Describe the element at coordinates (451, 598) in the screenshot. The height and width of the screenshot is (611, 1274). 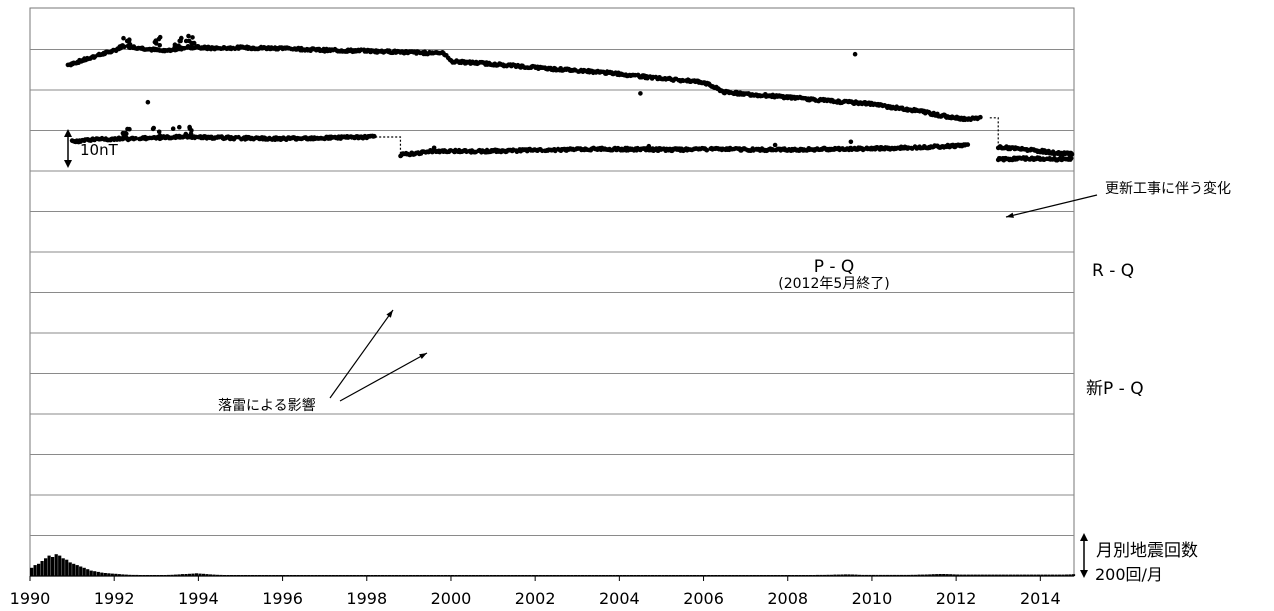
I see `x-tick-label: 2000` at that location.